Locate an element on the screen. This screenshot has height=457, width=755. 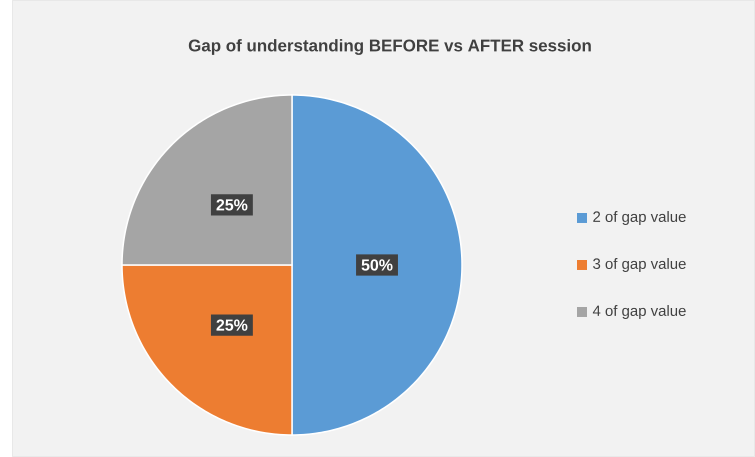
chart-title: Gap of understanding BEFORE vs AFTER session is located at coordinates (389, 47).